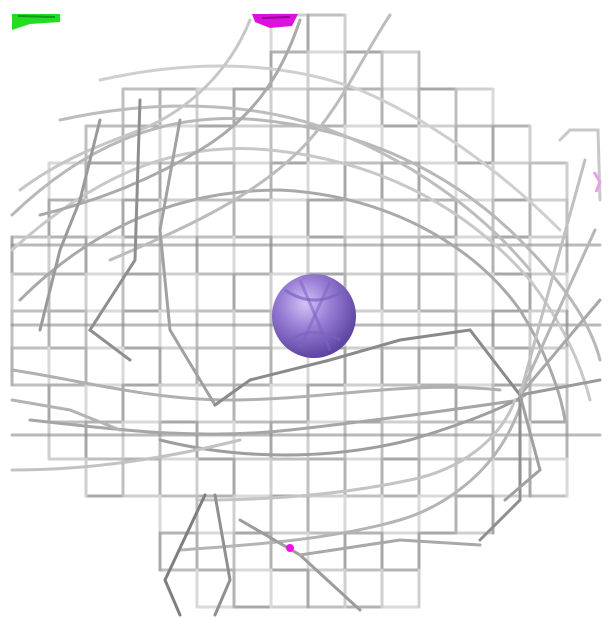 The height and width of the screenshot is (619, 609). I want to click on pink-tick-right, so click(597, 182).